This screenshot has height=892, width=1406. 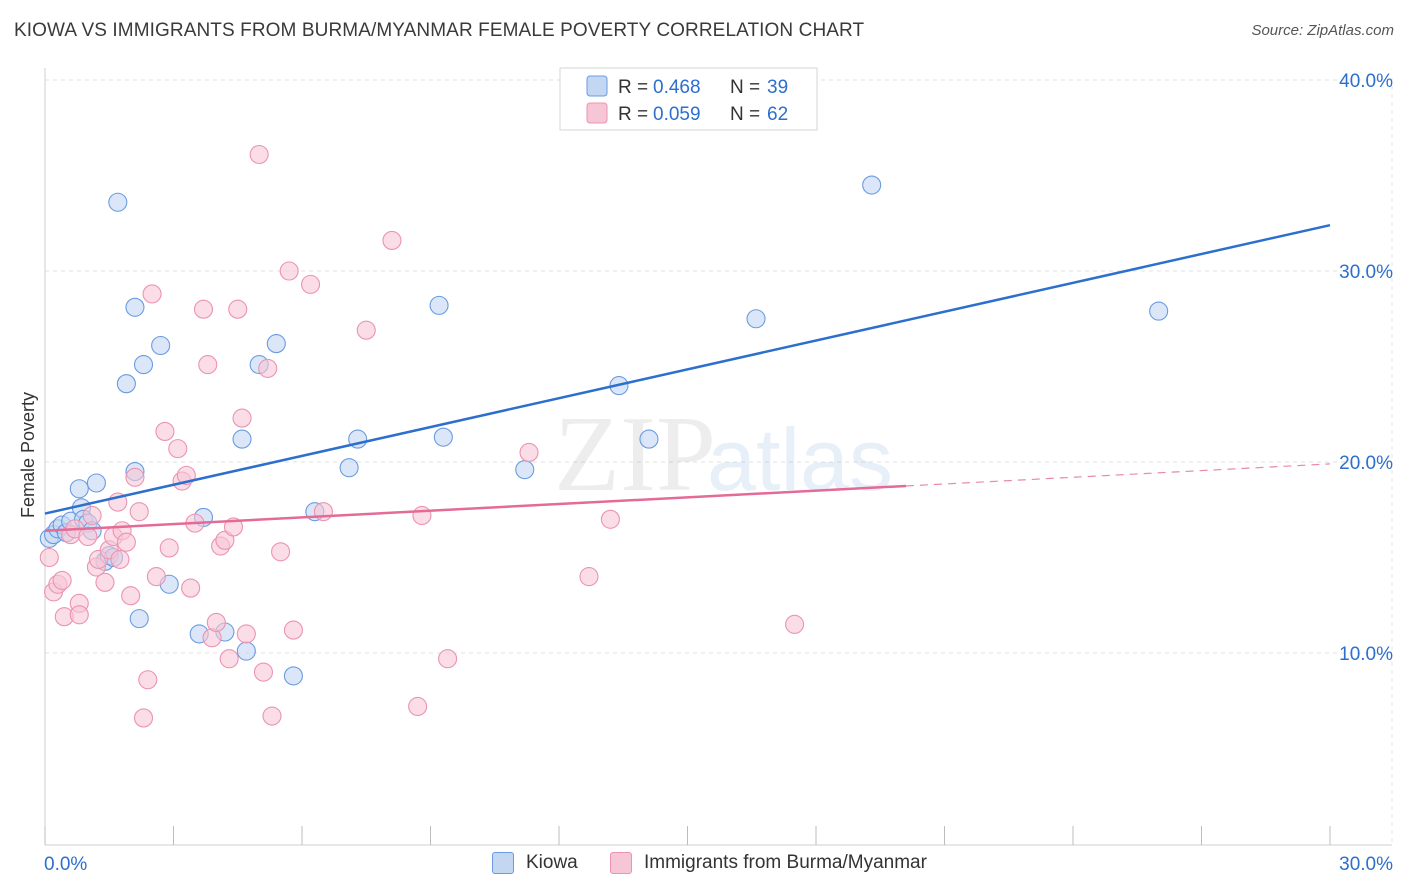 What do you see at coordinates (635, 454) in the screenshot?
I see `watermark-zip: ZIP` at bounding box center [635, 454].